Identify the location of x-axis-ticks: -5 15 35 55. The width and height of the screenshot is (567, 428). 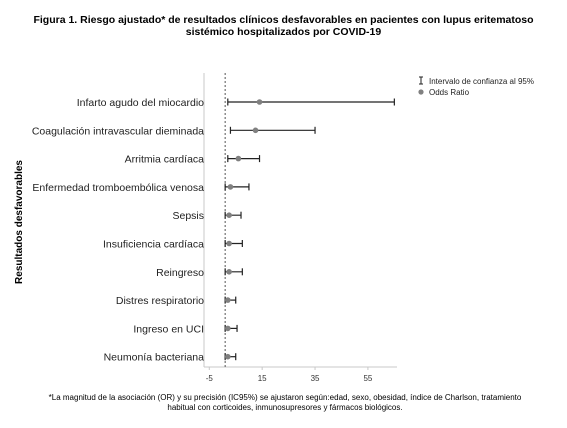
(289, 375).